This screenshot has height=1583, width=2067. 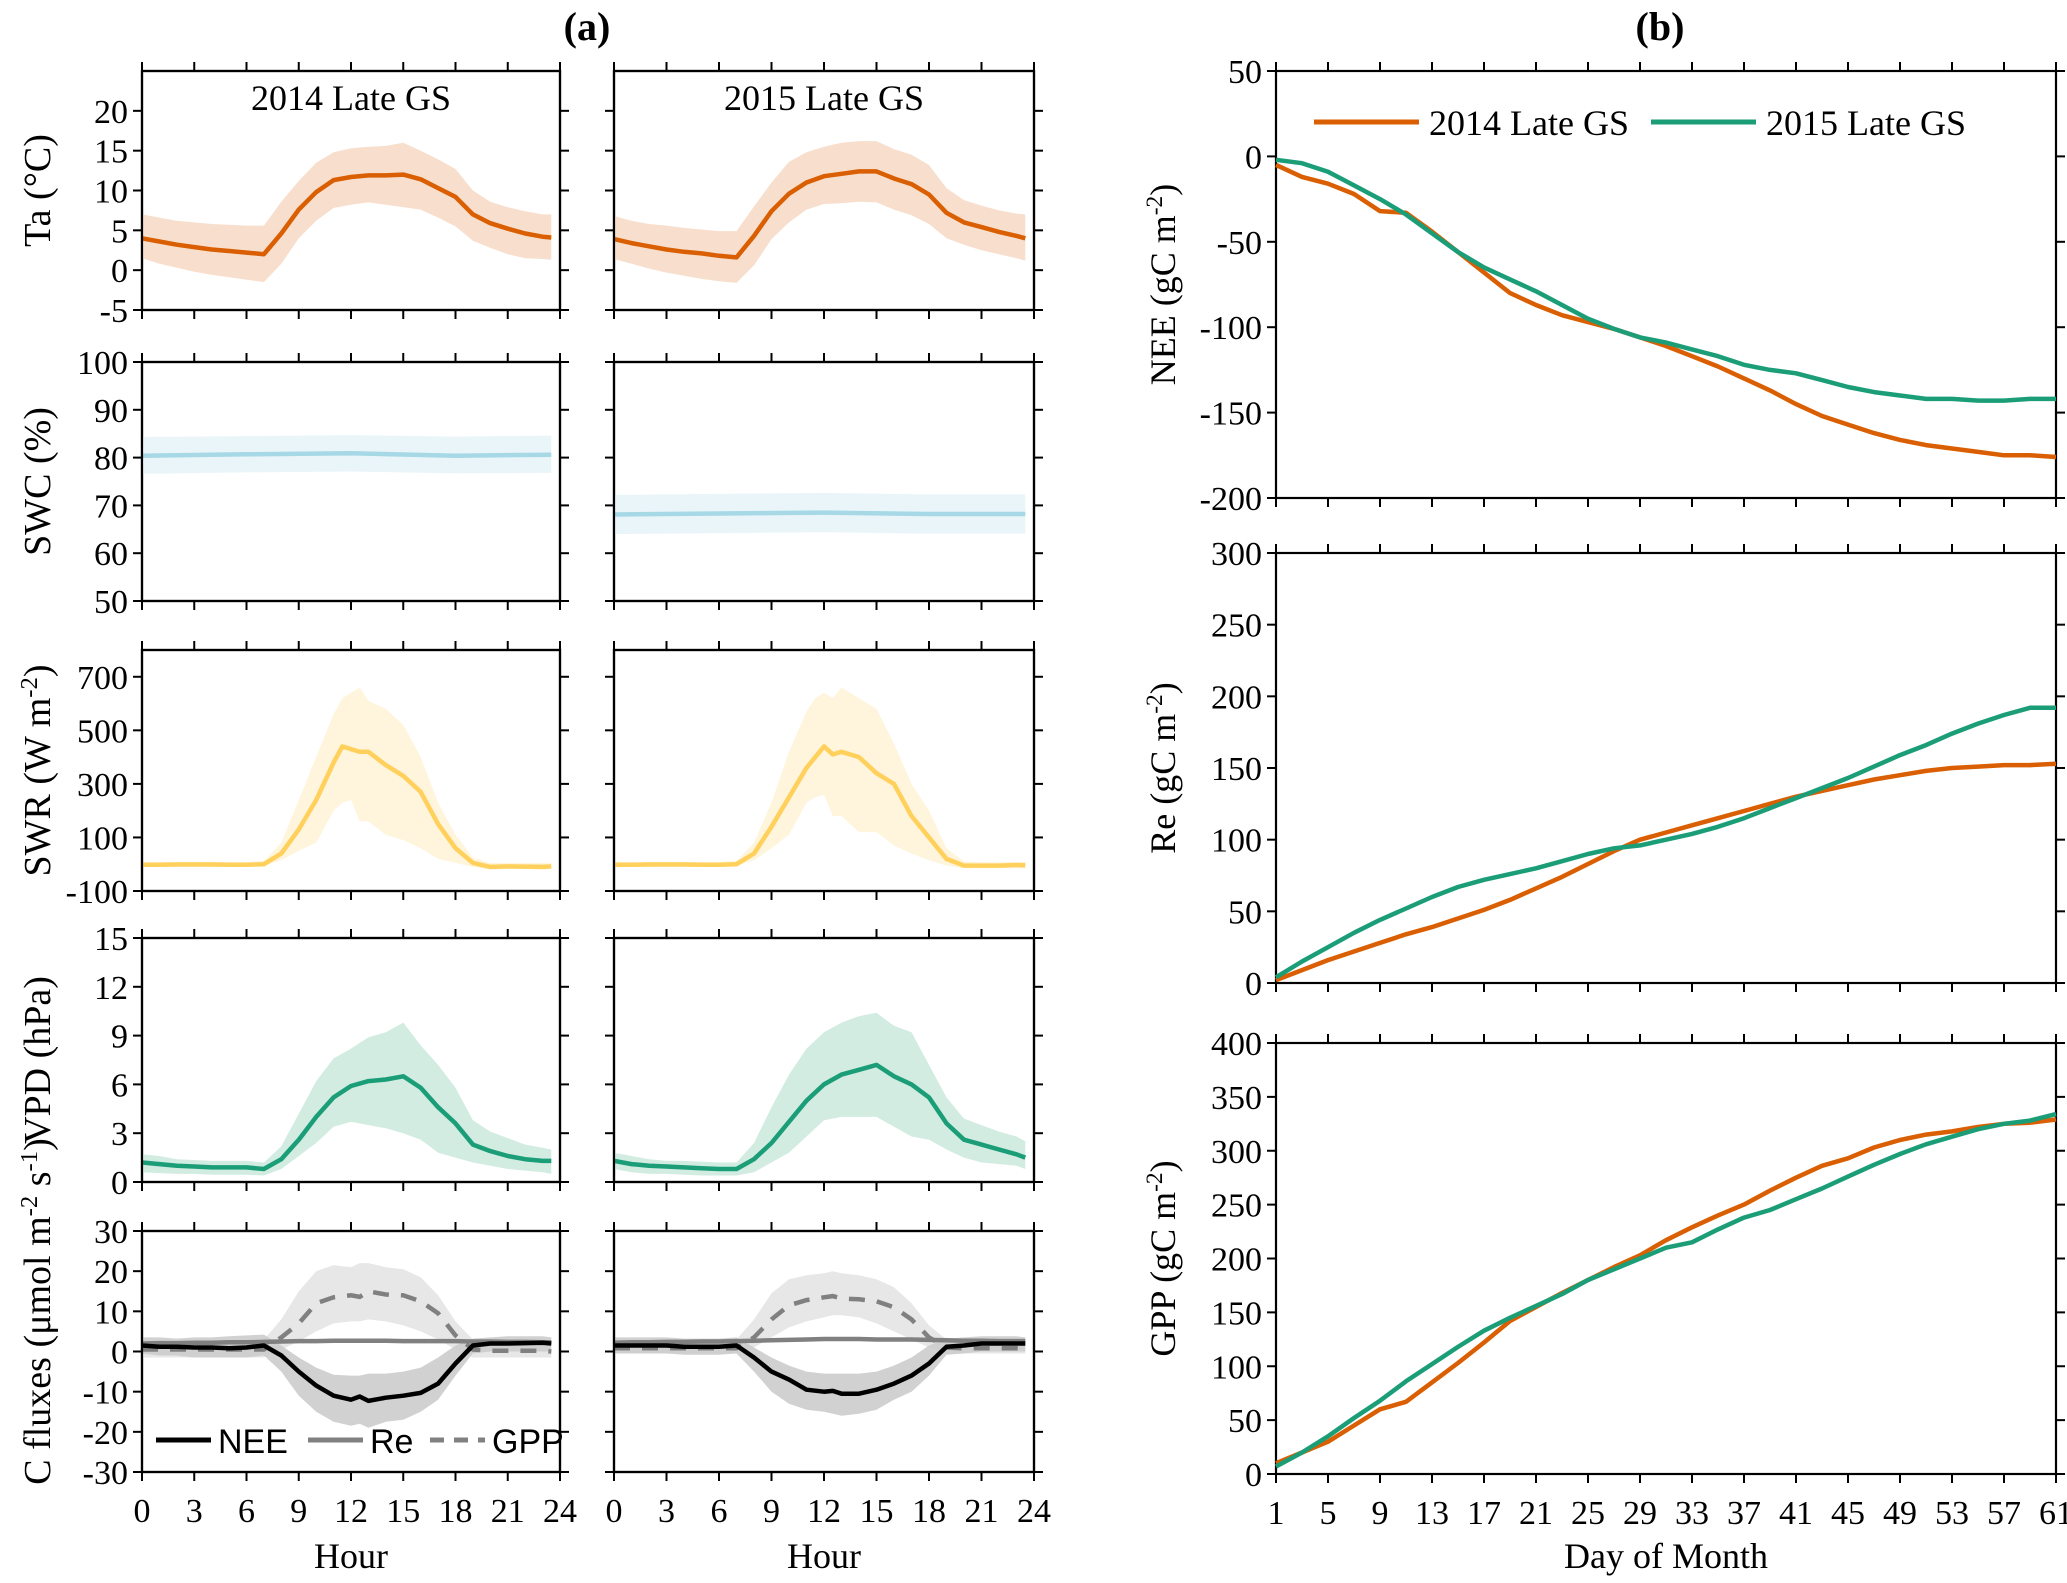 I want to click on ta-panel-2015, so click(x=824, y=190).